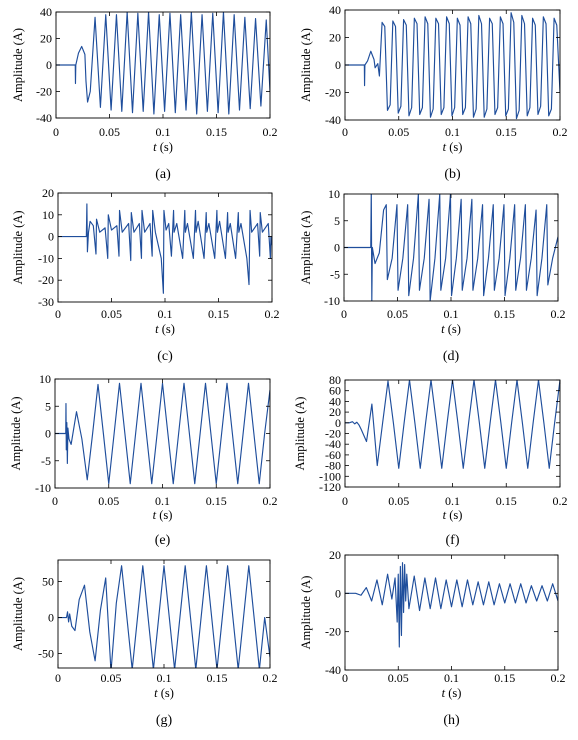 The image size is (578, 740). What do you see at coordinates (335, 391) in the screenshot?
I see `y-tick-label: 60` at bounding box center [335, 391].